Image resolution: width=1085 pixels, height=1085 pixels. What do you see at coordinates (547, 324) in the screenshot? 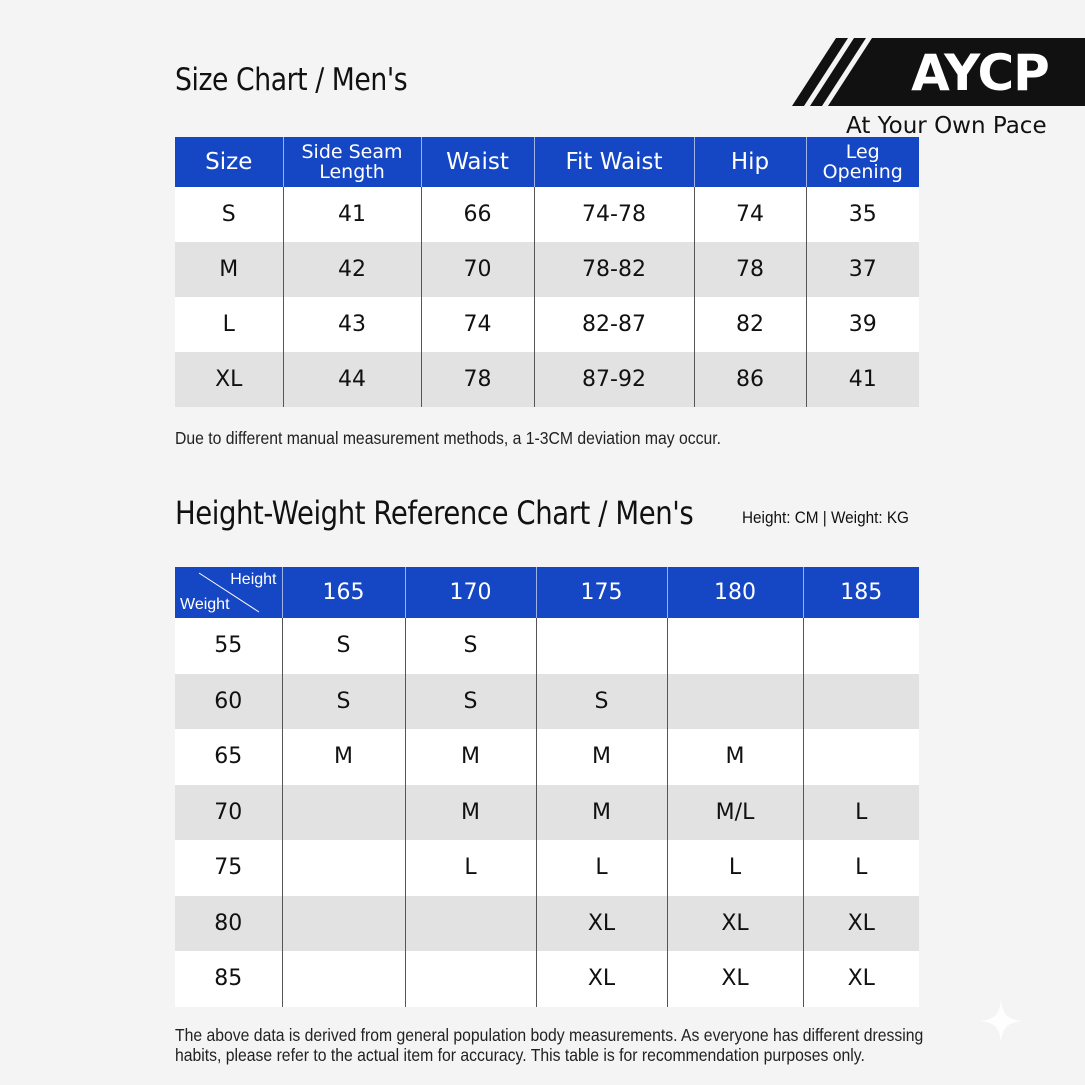
I see `table-row: L 43 74 82-87 82 39` at bounding box center [547, 324].